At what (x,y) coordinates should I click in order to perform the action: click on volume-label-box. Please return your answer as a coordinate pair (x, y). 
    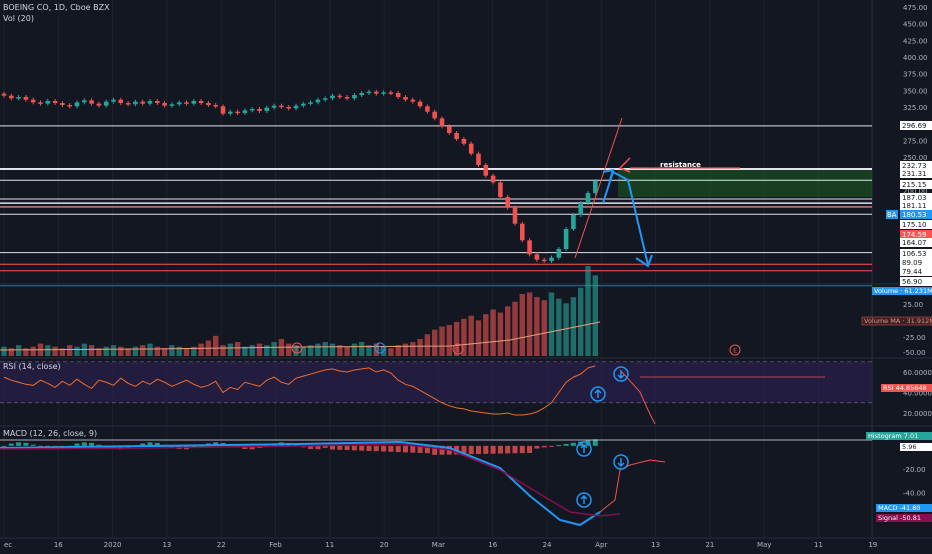
    Looking at the image, I should click on (902, 291).